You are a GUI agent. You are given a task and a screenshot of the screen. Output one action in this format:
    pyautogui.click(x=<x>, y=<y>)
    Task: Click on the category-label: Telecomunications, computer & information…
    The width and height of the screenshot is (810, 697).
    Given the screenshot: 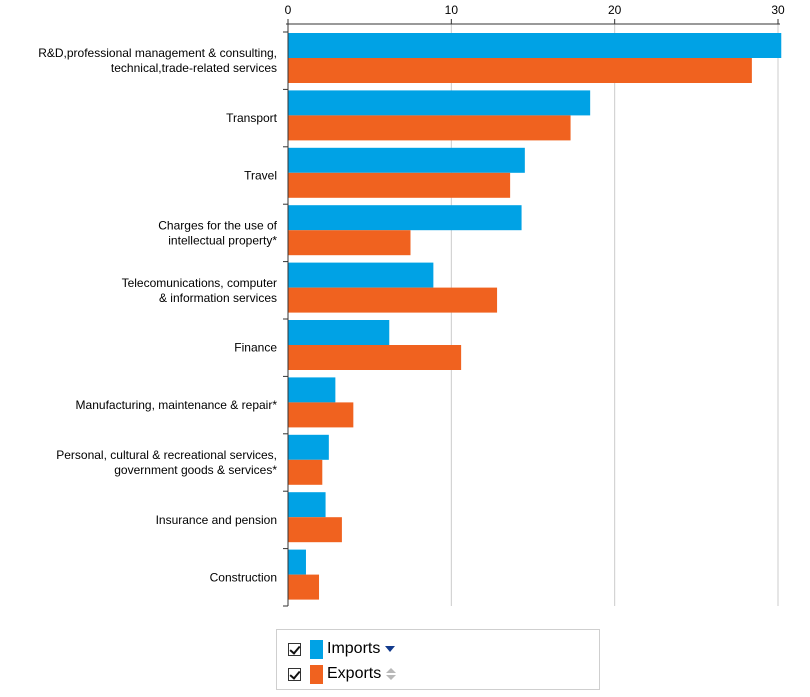 What is the action you would take?
    pyautogui.click(x=199, y=290)
    